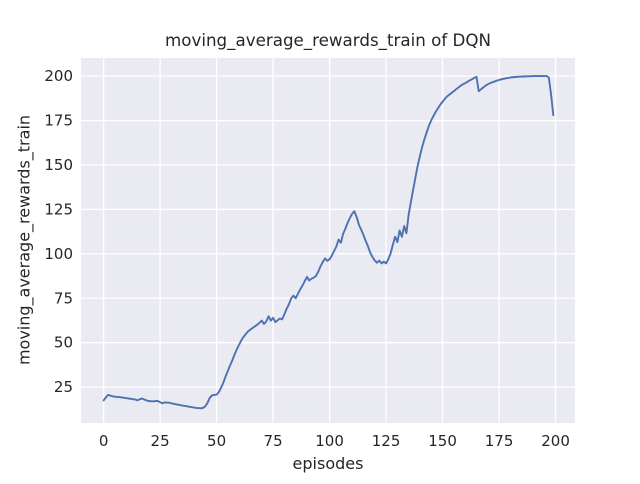 Image resolution: width=640 pixels, height=484 pixels. What do you see at coordinates (58, 76) in the screenshot?
I see `y-tick-label: 200` at bounding box center [58, 76].